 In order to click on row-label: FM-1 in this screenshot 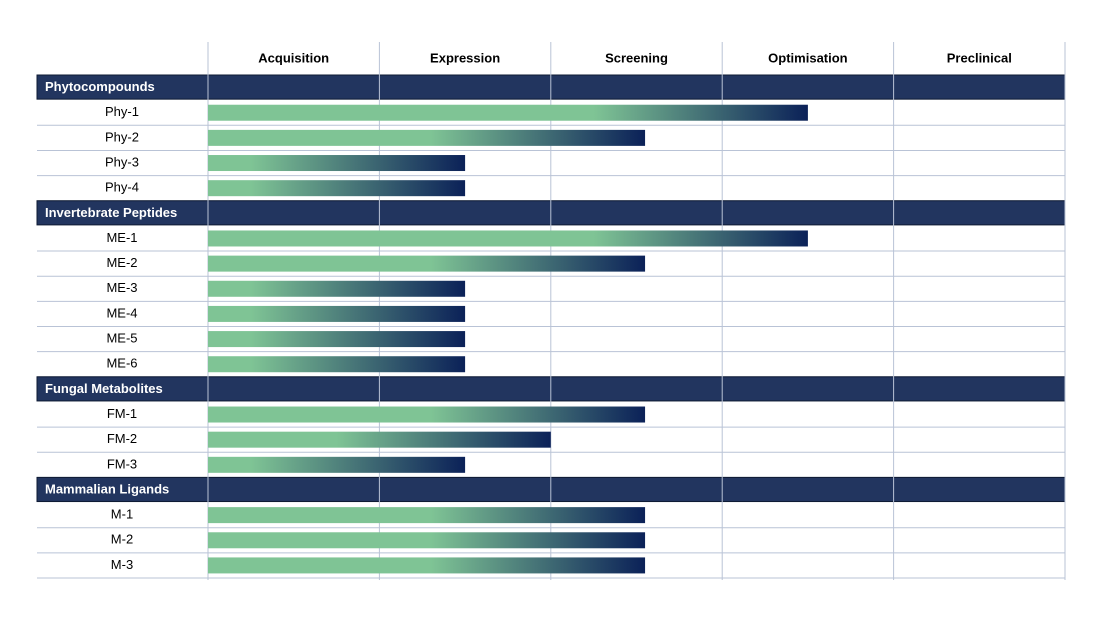, I will do `click(122, 413)`.